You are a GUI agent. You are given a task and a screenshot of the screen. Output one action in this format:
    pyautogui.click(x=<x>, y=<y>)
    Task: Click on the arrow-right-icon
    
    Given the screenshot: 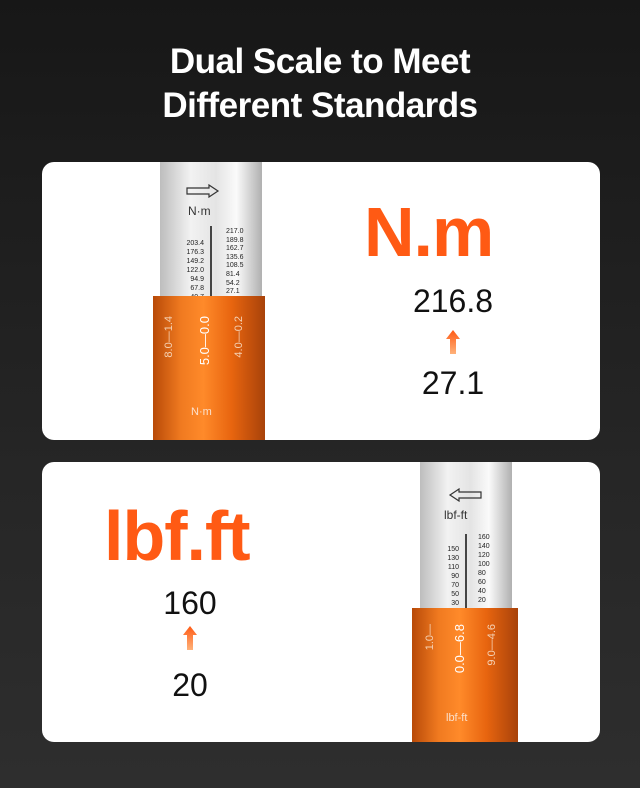 What is the action you would take?
    pyautogui.click(x=203, y=191)
    